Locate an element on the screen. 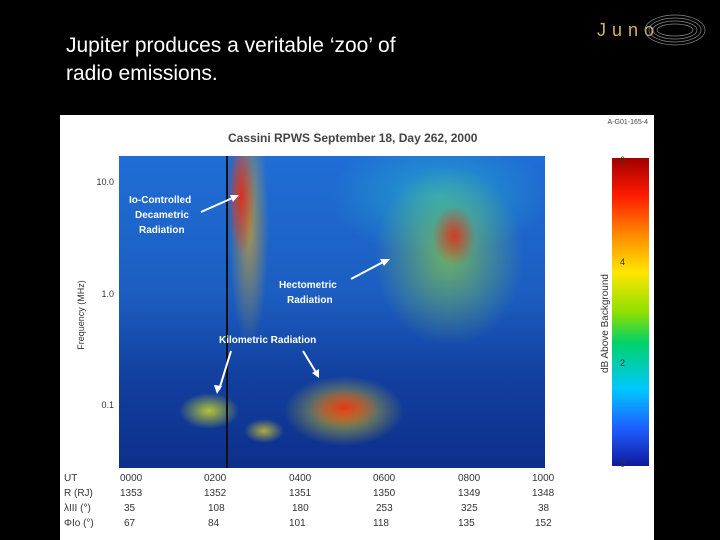 The image size is (720, 540). ytick-1: 1.0 is located at coordinates (107, 294).